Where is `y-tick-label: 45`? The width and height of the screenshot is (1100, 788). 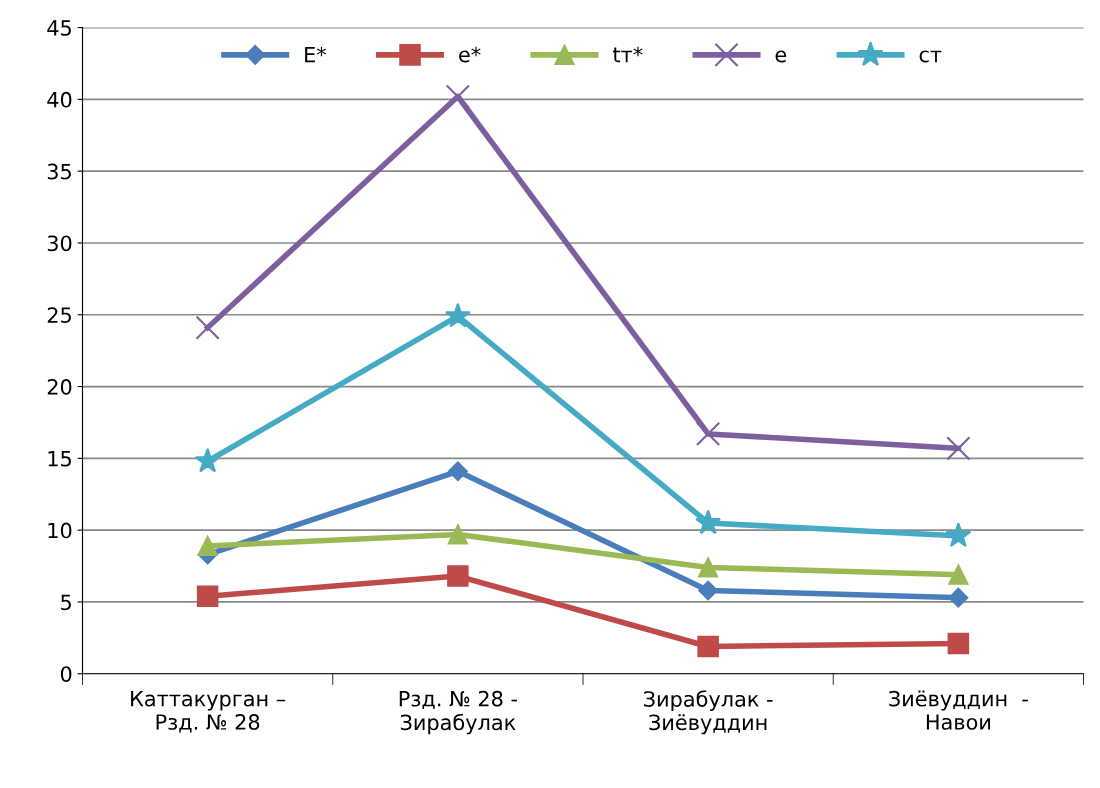
y-tick-label: 45 is located at coordinates (59, 28).